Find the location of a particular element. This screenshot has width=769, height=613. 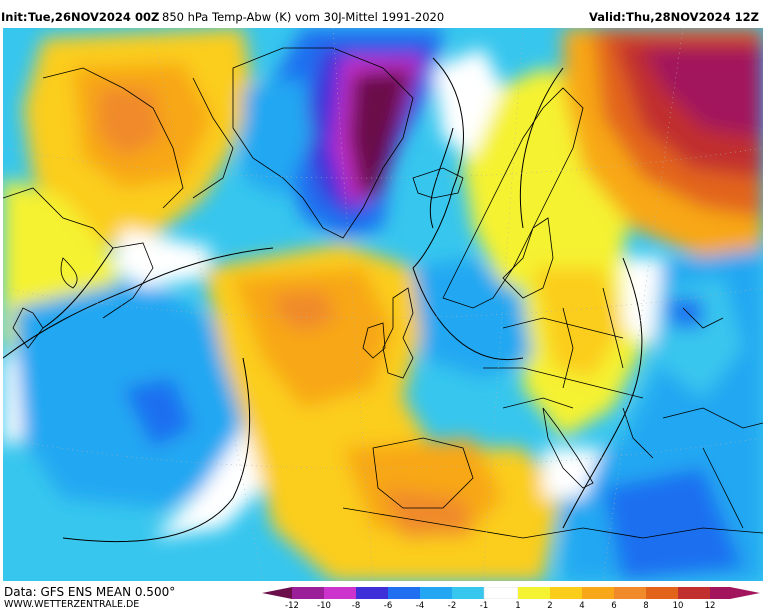

data-source-label: Data: GFS ENS MEAN 0.500° is located at coordinates (90, 592).